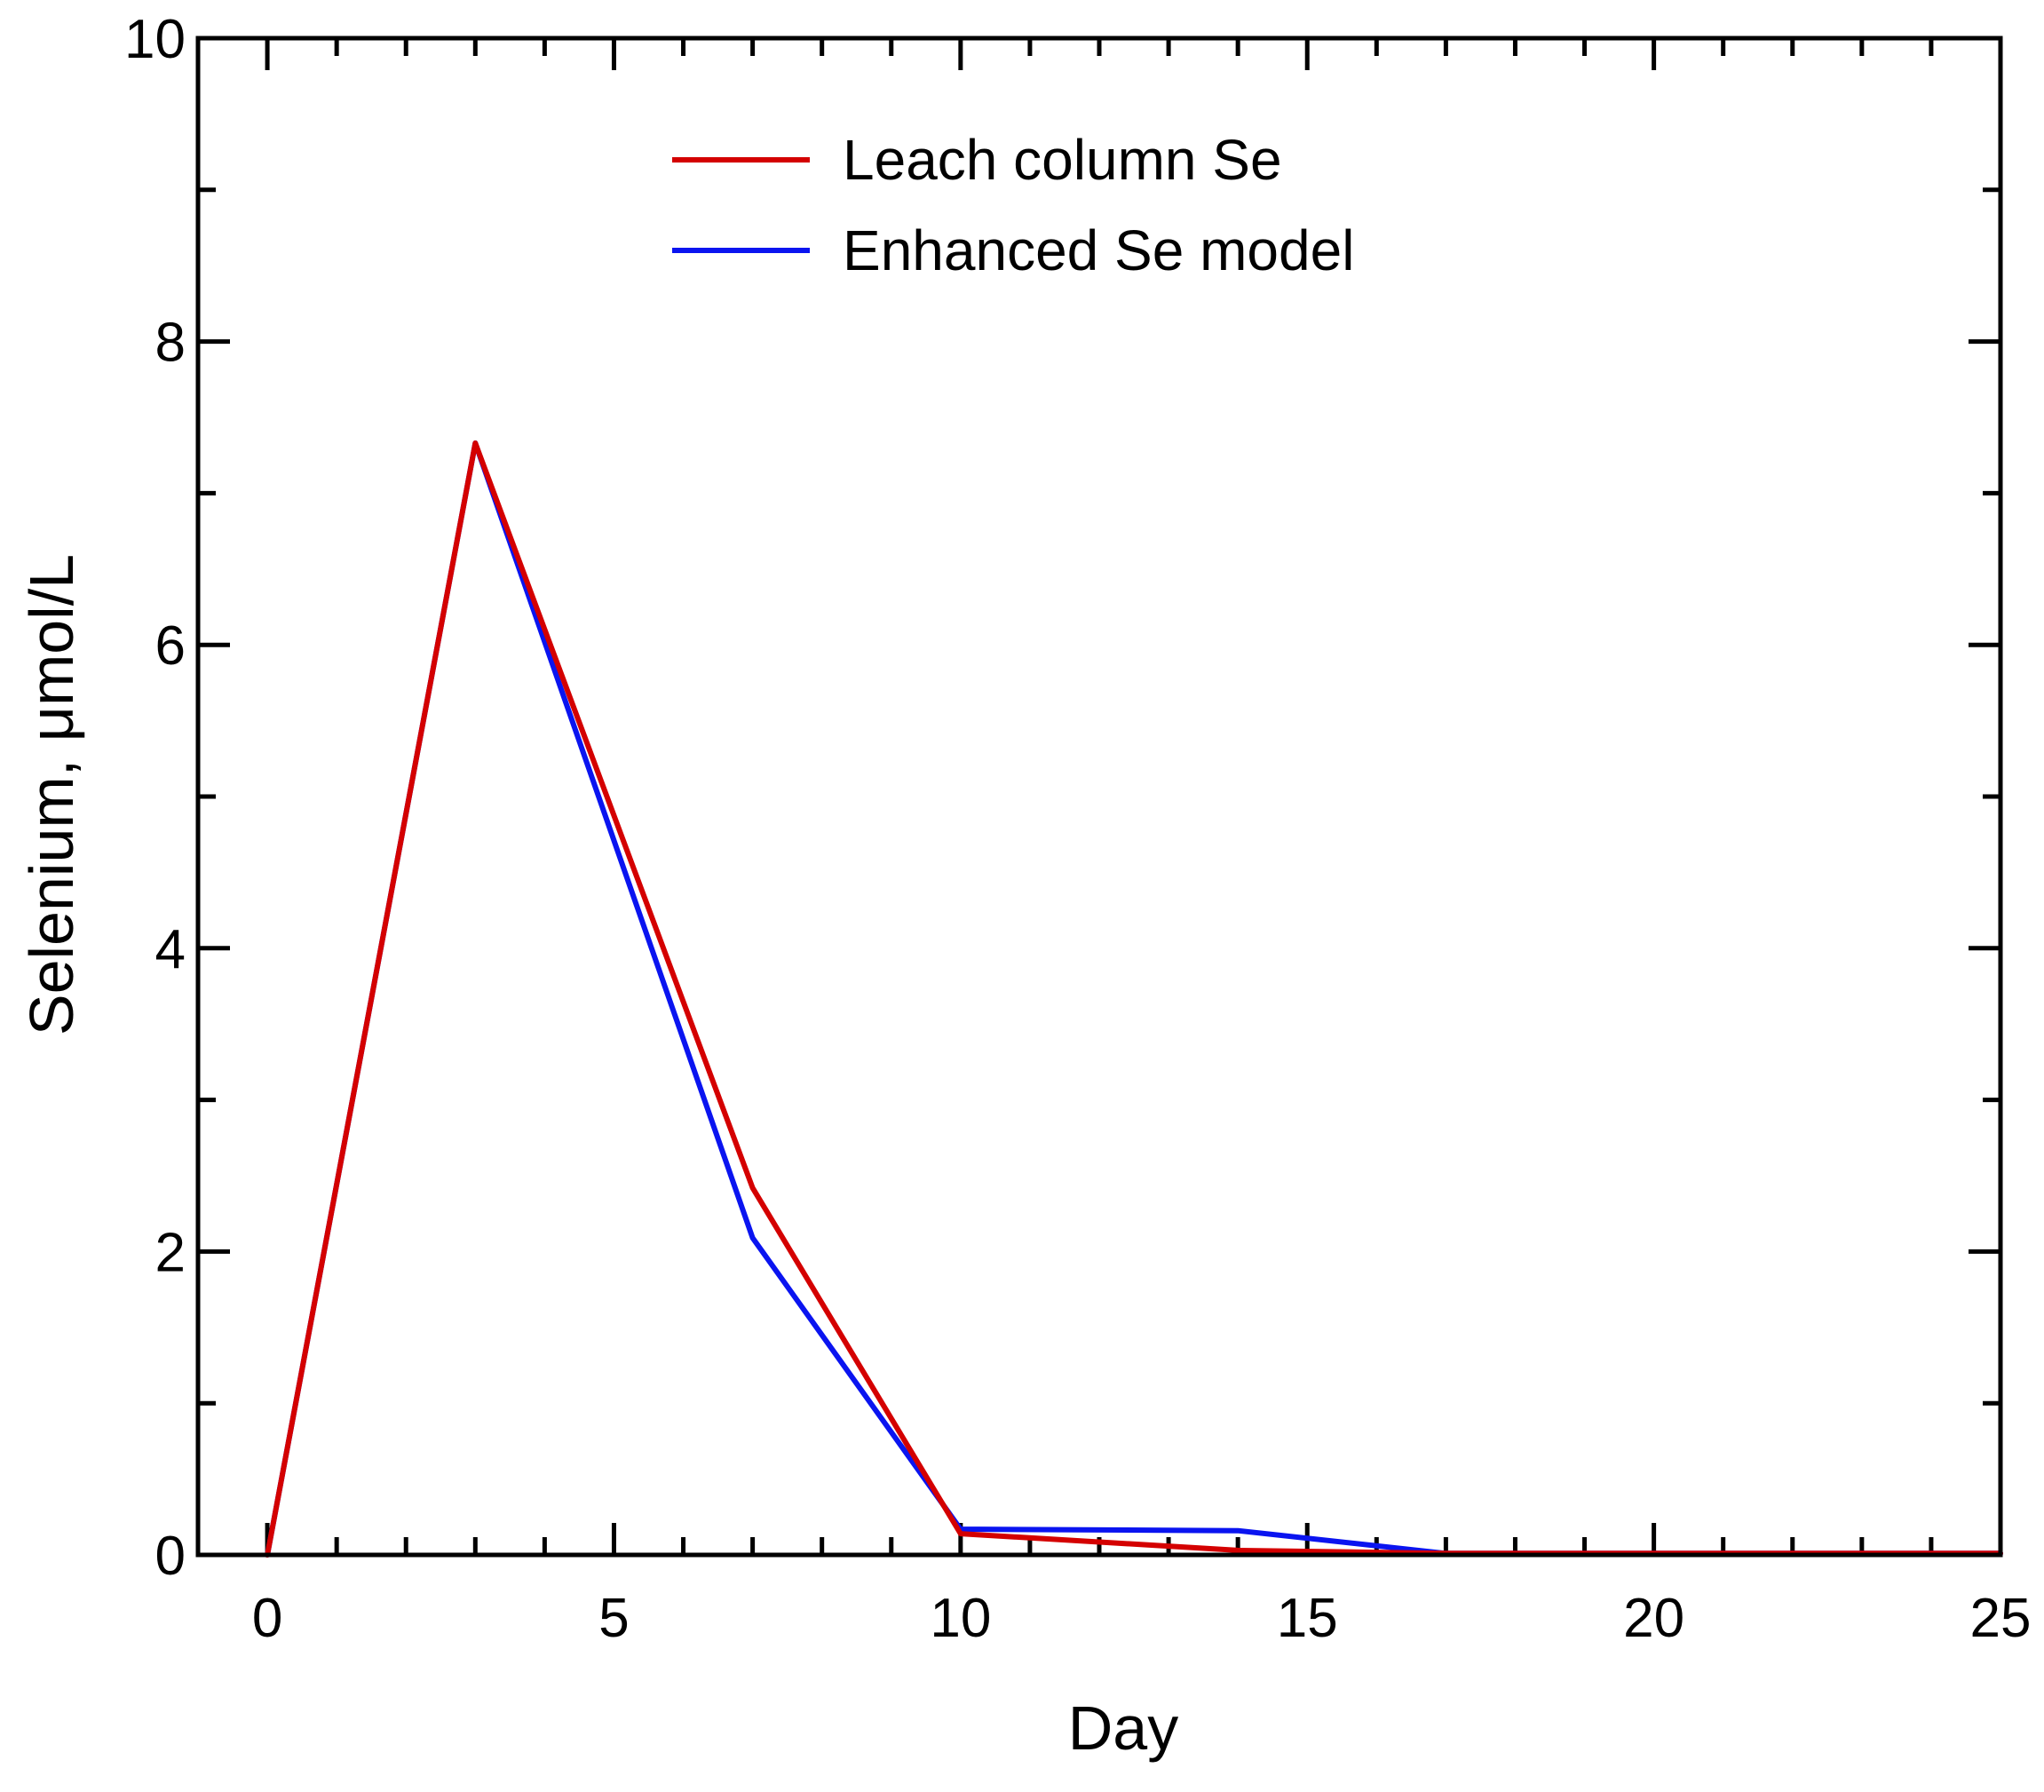 This screenshot has height=1792, width=2044. Describe the element at coordinates (267, 1618) in the screenshot. I see `x-tick-label: 0` at that location.